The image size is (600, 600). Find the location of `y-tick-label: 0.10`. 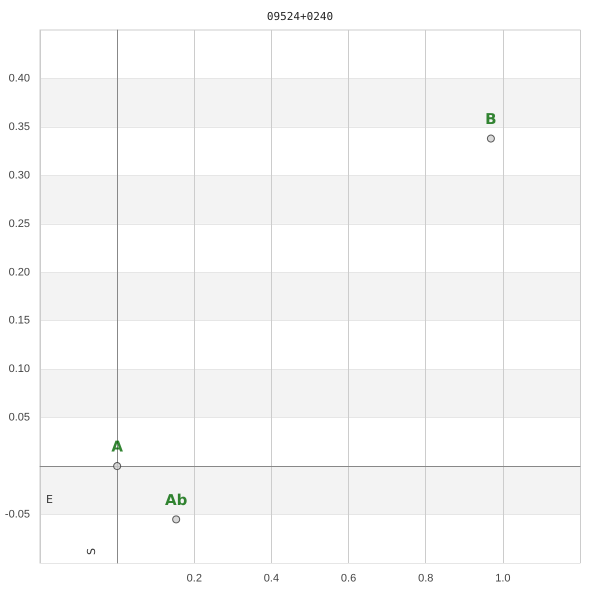

y-tick-label: 0.10 is located at coordinates (19, 369).